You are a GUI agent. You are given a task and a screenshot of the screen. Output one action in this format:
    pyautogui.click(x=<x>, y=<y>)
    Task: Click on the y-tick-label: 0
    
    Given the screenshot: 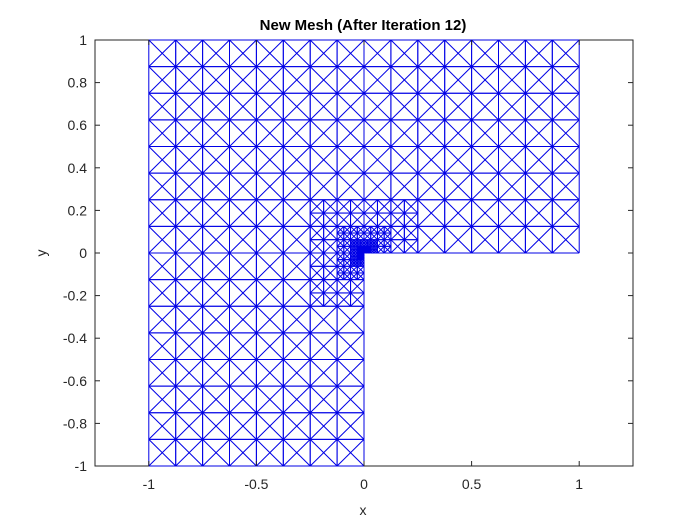 What is the action you would take?
    pyautogui.click(x=83, y=253)
    